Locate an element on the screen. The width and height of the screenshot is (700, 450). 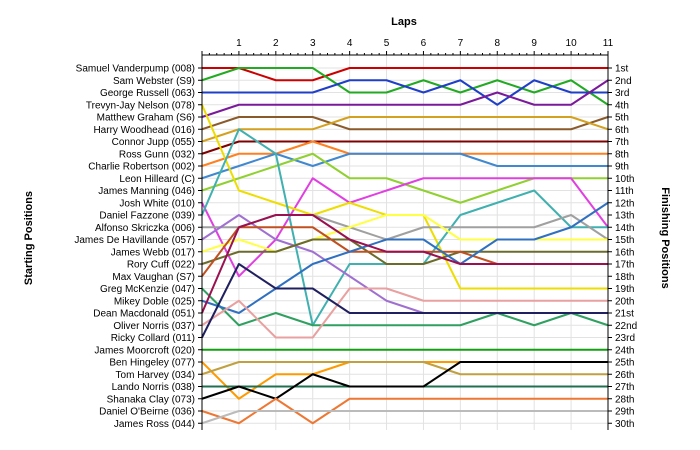
x-tick-label: 9 is located at coordinates (534, 43).